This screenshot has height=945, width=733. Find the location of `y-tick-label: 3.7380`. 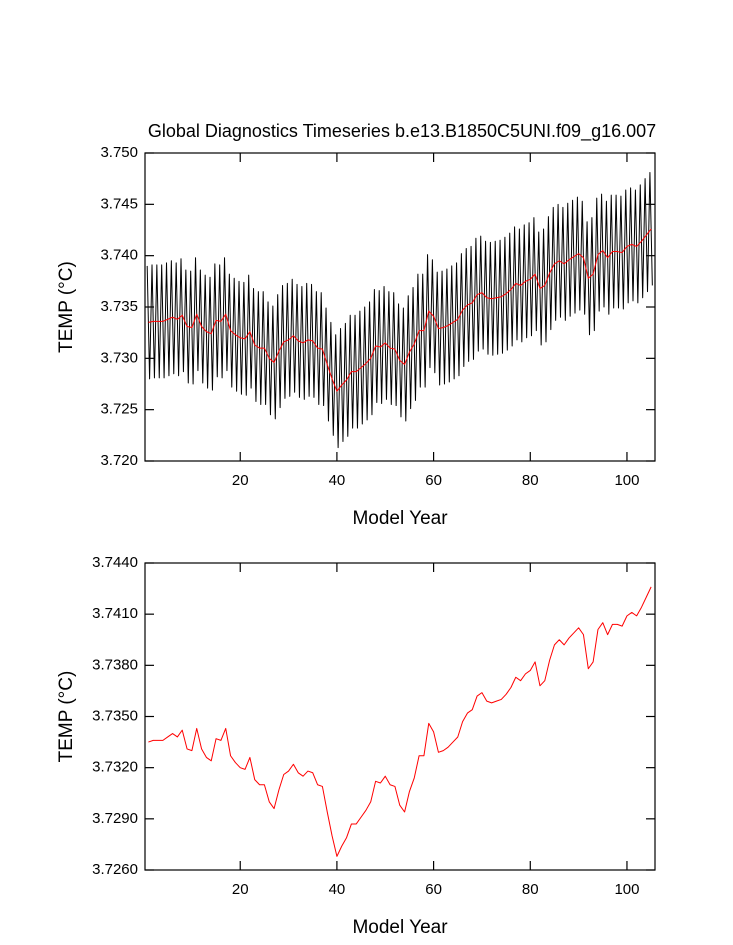

y-tick-label: 3.7380 is located at coordinates (115, 664).